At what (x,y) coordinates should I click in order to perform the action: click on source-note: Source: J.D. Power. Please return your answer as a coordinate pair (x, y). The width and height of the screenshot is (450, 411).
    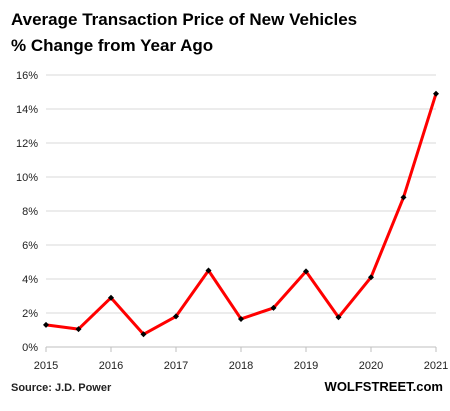
    Looking at the image, I should click on (61, 388).